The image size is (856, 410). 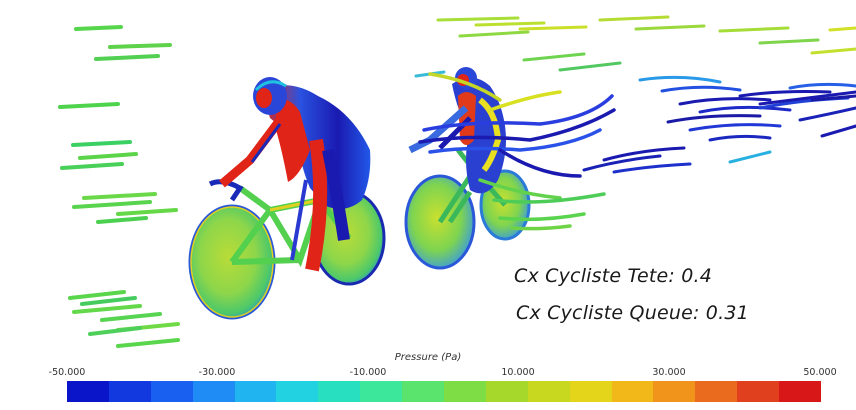 What do you see at coordinates (119, 186) in the screenshot?
I see `streamlines-inflow` at bounding box center [119, 186].